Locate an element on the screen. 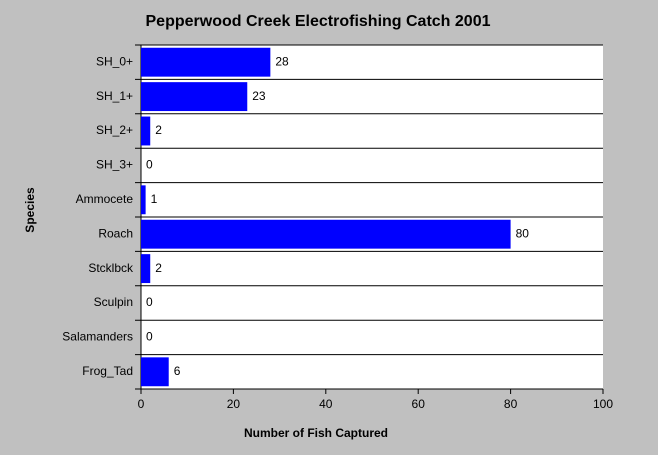 The image size is (658, 455). value-label: 23 is located at coordinates (259, 96).